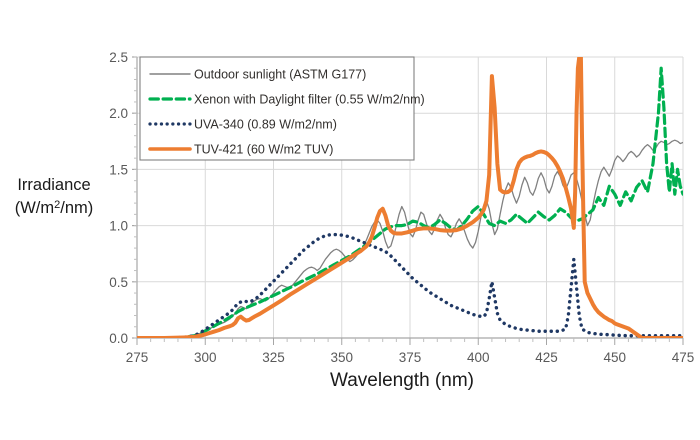 This screenshot has width=700, height=440. Describe the element at coordinates (205, 357) in the screenshot. I see `x-tick-label: 300` at that location.